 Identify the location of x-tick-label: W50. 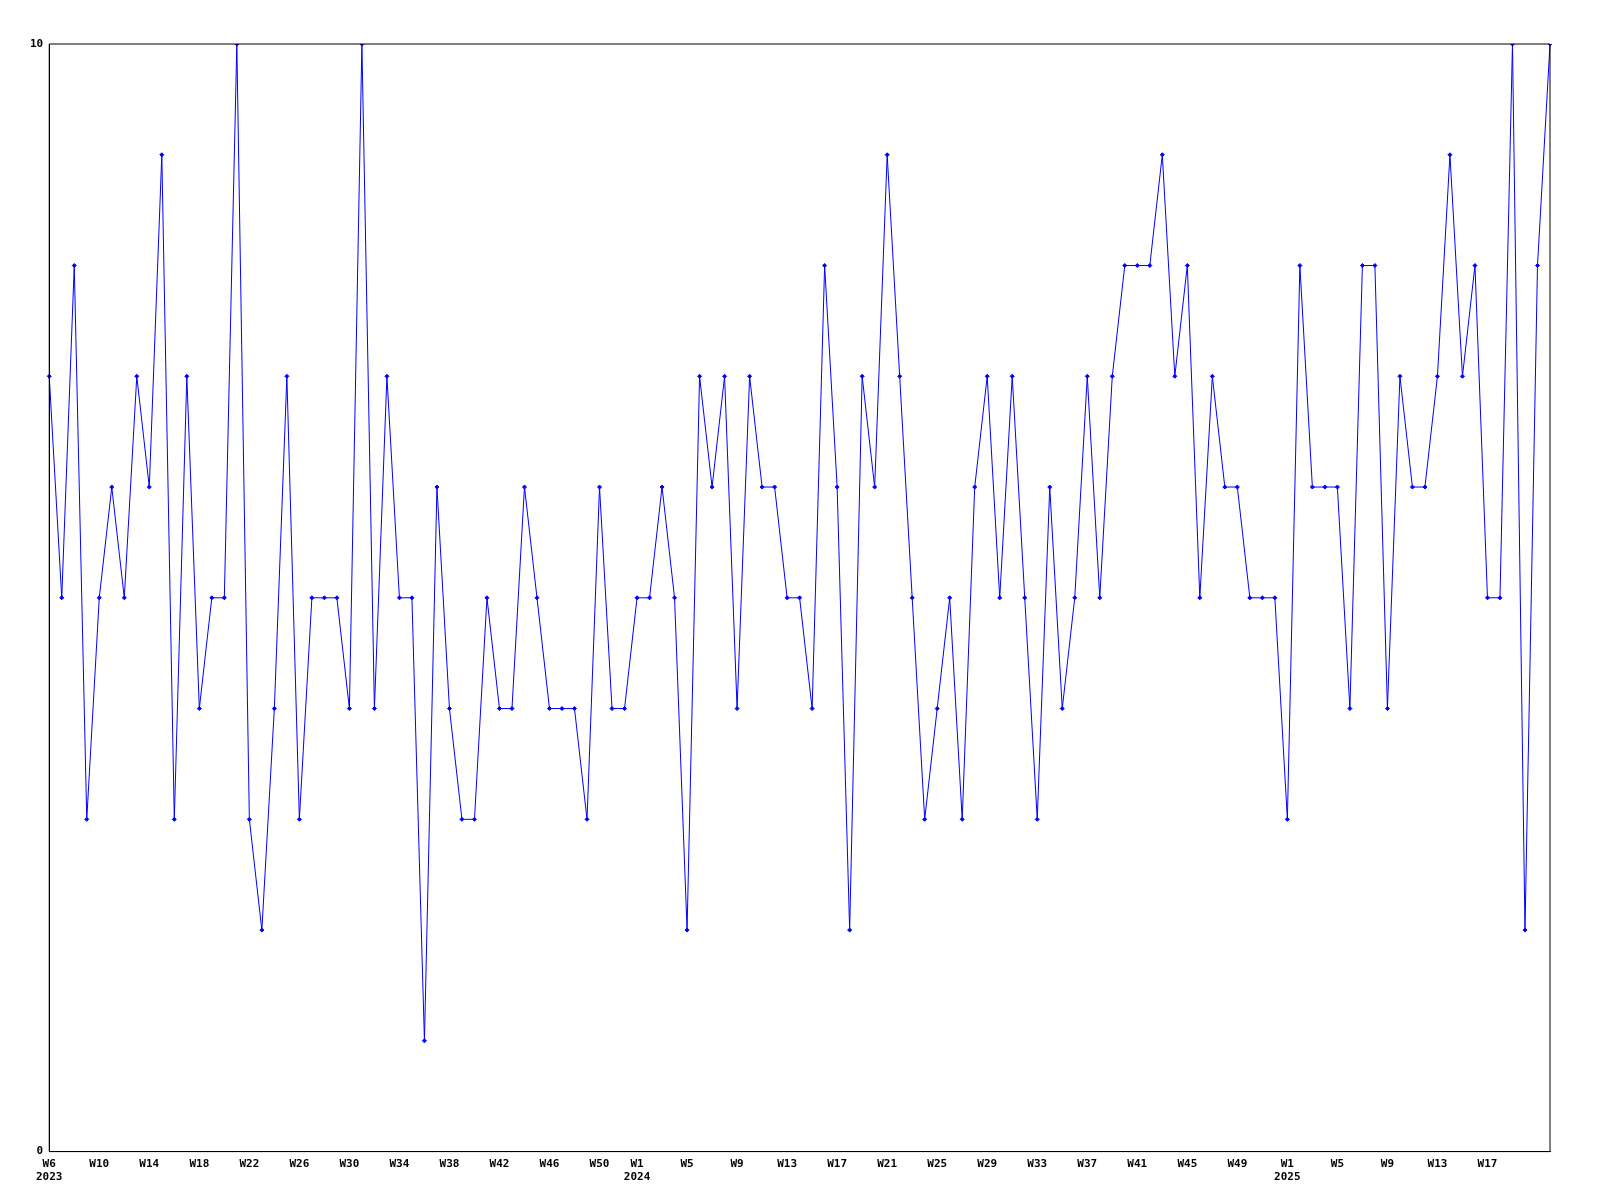
(599, 1164).